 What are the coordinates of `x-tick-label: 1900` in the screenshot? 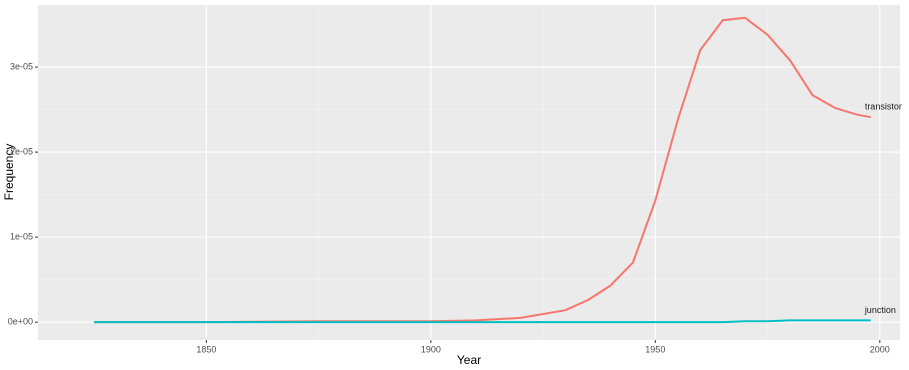 It's located at (431, 349).